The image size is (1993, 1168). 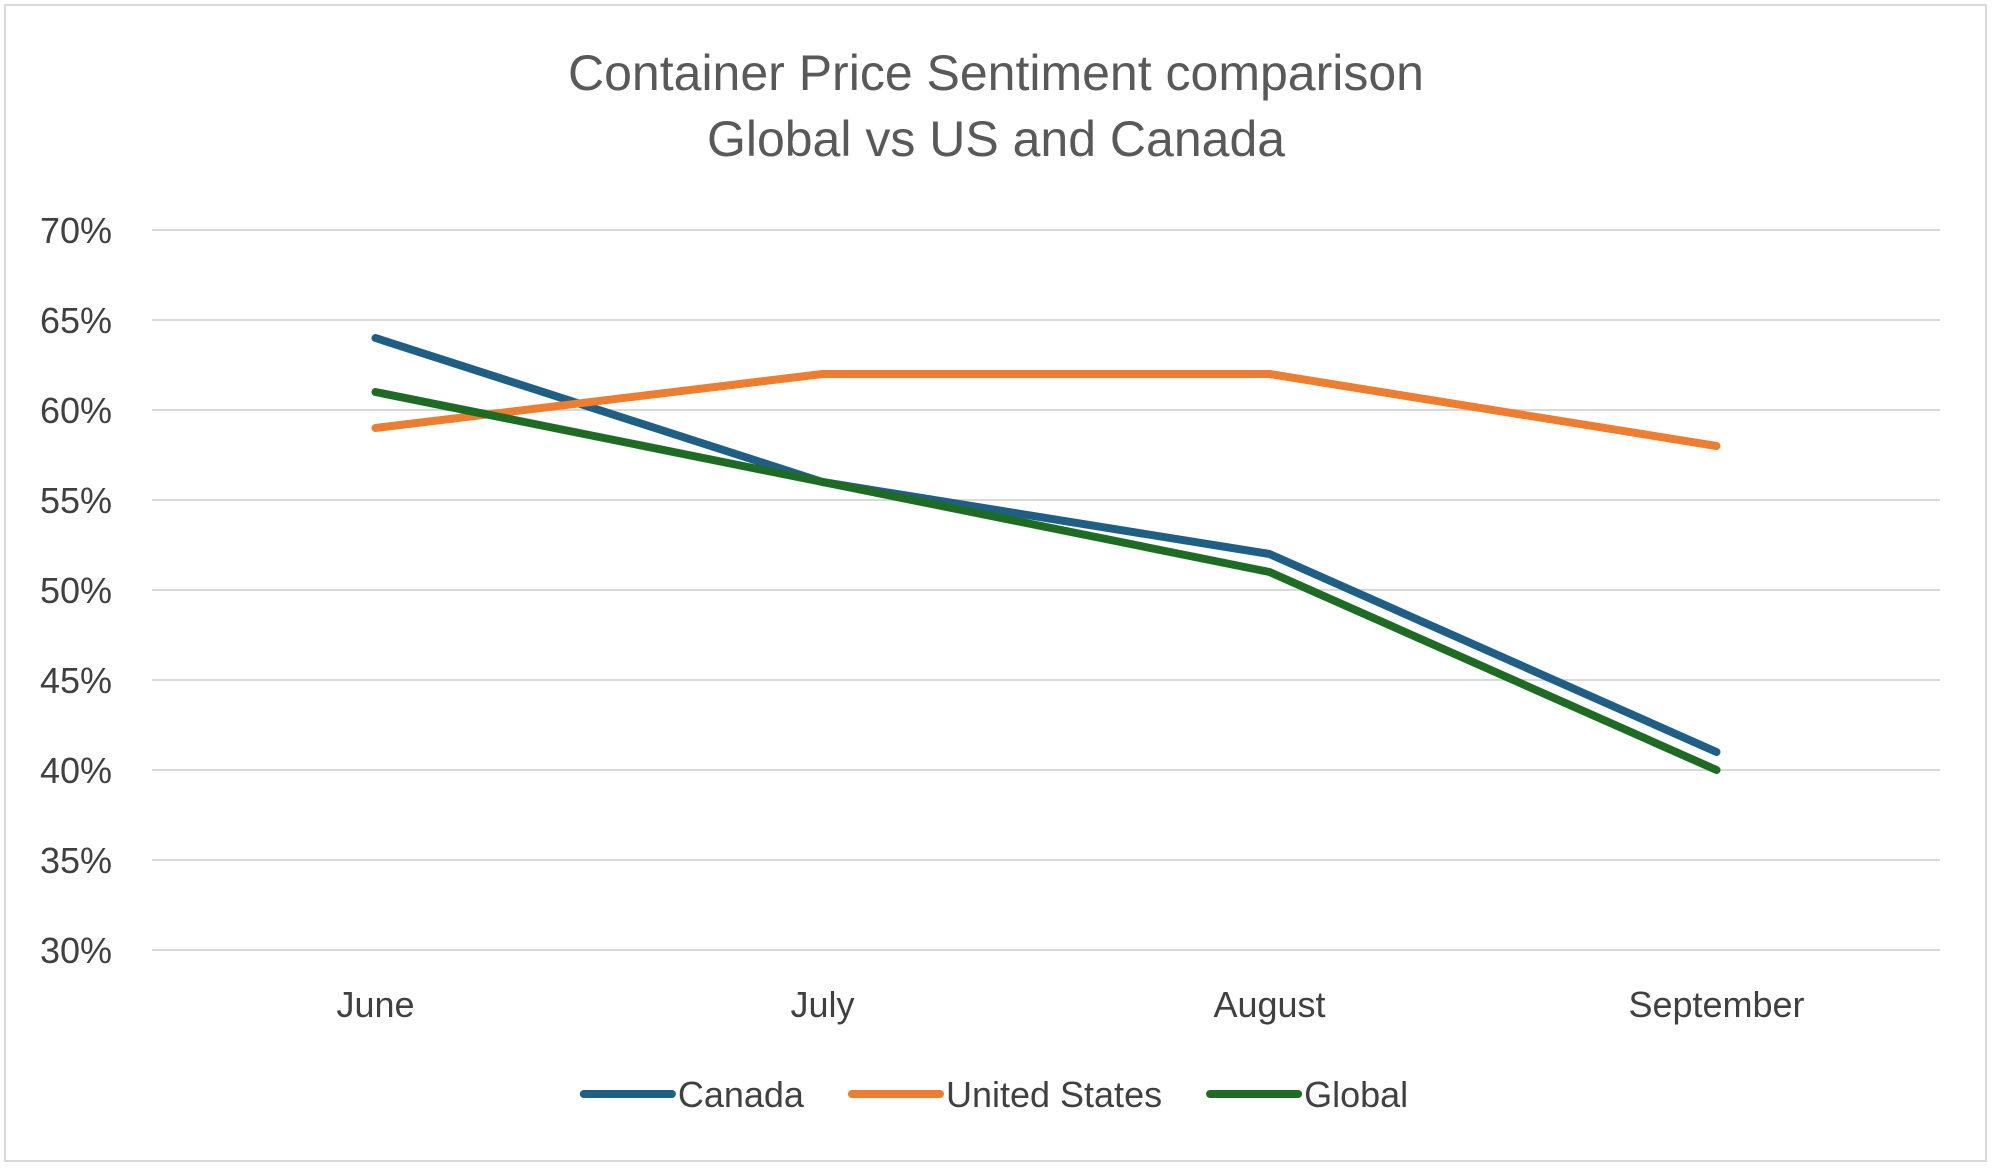 What do you see at coordinates (375, 1004) in the screenshot?
I see `x-tick-label: June` at bounding box center [375, 1004].